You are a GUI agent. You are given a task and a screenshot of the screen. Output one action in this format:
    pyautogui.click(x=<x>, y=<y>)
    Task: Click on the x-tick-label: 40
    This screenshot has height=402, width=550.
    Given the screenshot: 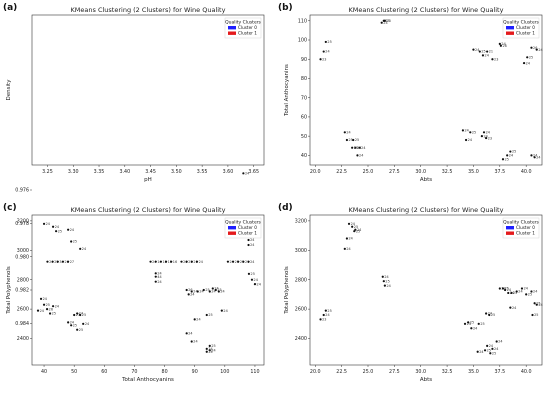 What is the action you would take?
    pyautogui.click(x=44, y=372)
    